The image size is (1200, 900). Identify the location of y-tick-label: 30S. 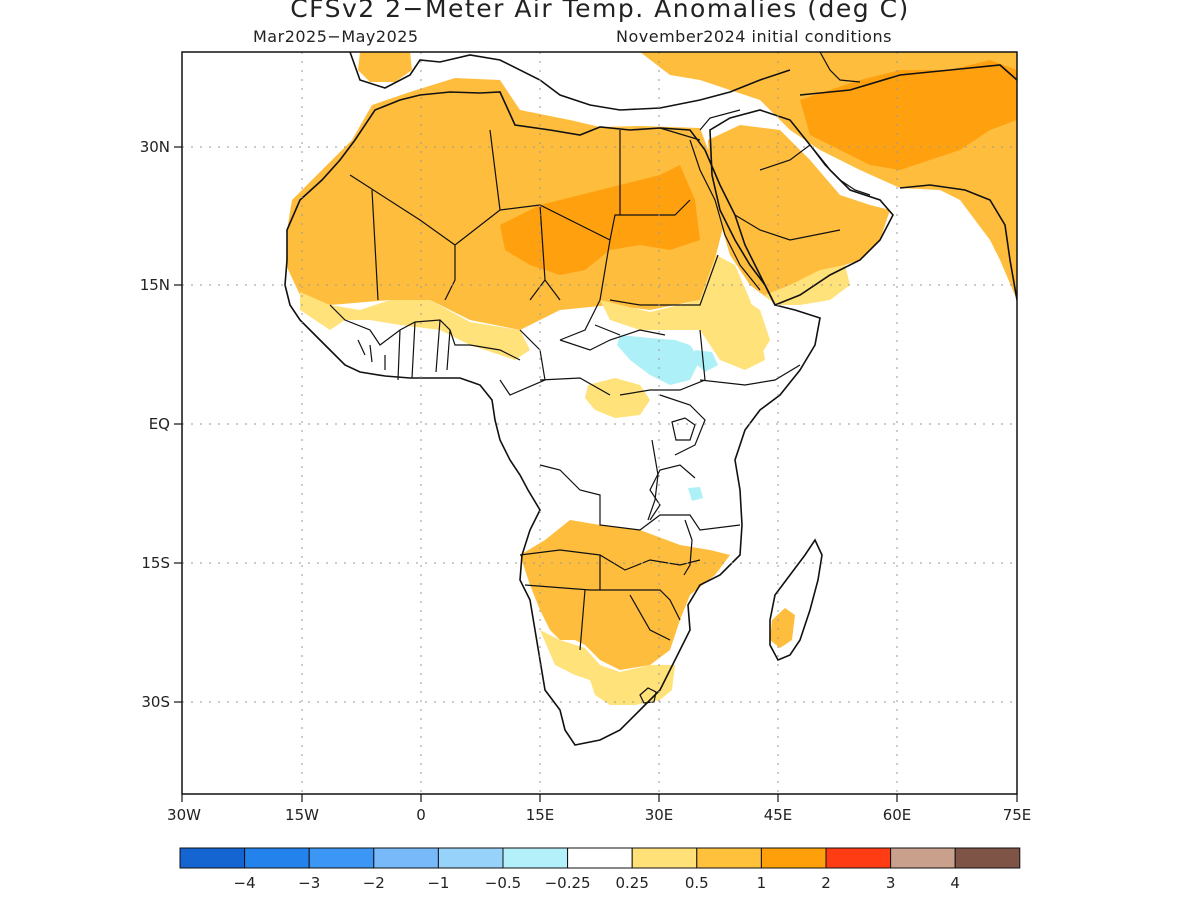
(155, 702).